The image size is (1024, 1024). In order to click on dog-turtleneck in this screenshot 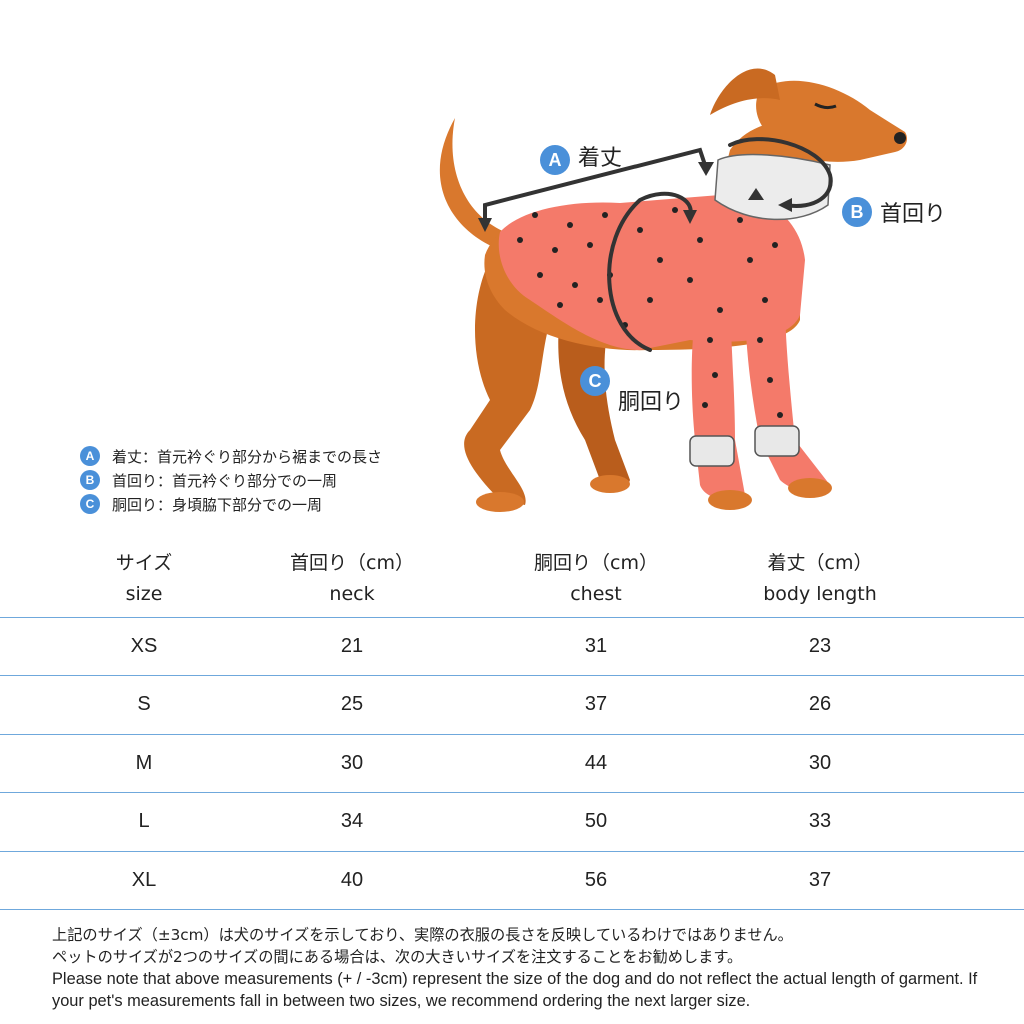, I will do `click(772, 187)`.